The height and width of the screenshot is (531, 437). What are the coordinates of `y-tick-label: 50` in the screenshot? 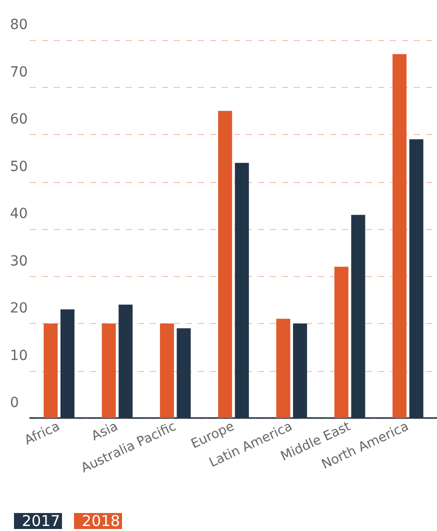 It's located at (19, 166).